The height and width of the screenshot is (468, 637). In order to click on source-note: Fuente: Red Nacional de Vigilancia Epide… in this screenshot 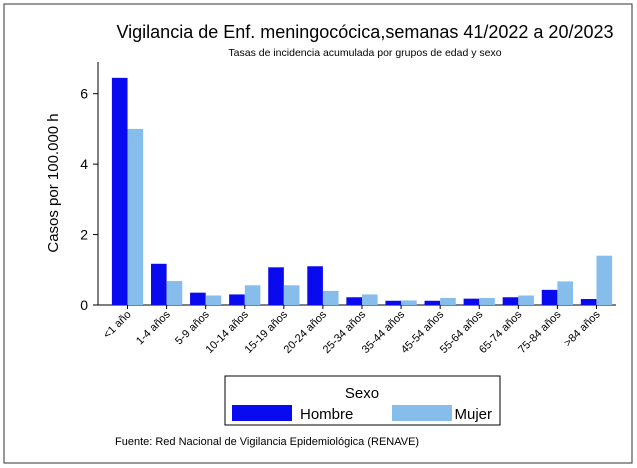, I will do `click(267, 442)`.